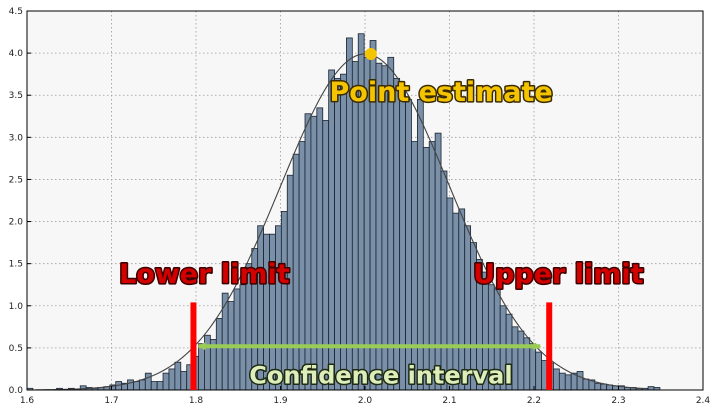  I want to click on x-tick-label: 2.4, so click(703, 401).